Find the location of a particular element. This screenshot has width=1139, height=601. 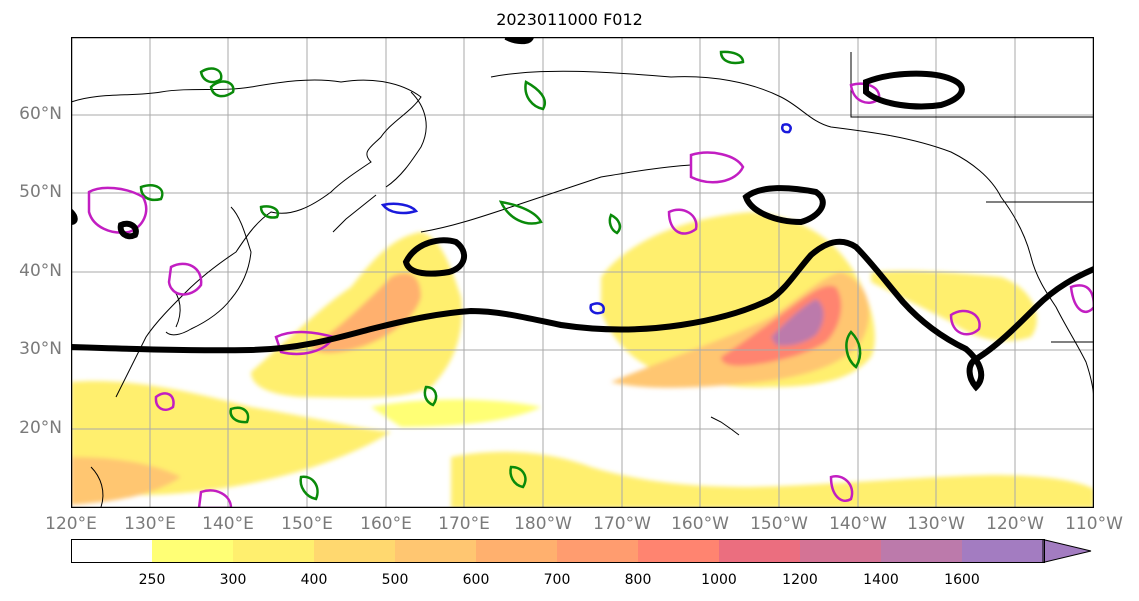

colorbar-extend-arrow is located at coordinates (1067, 551).